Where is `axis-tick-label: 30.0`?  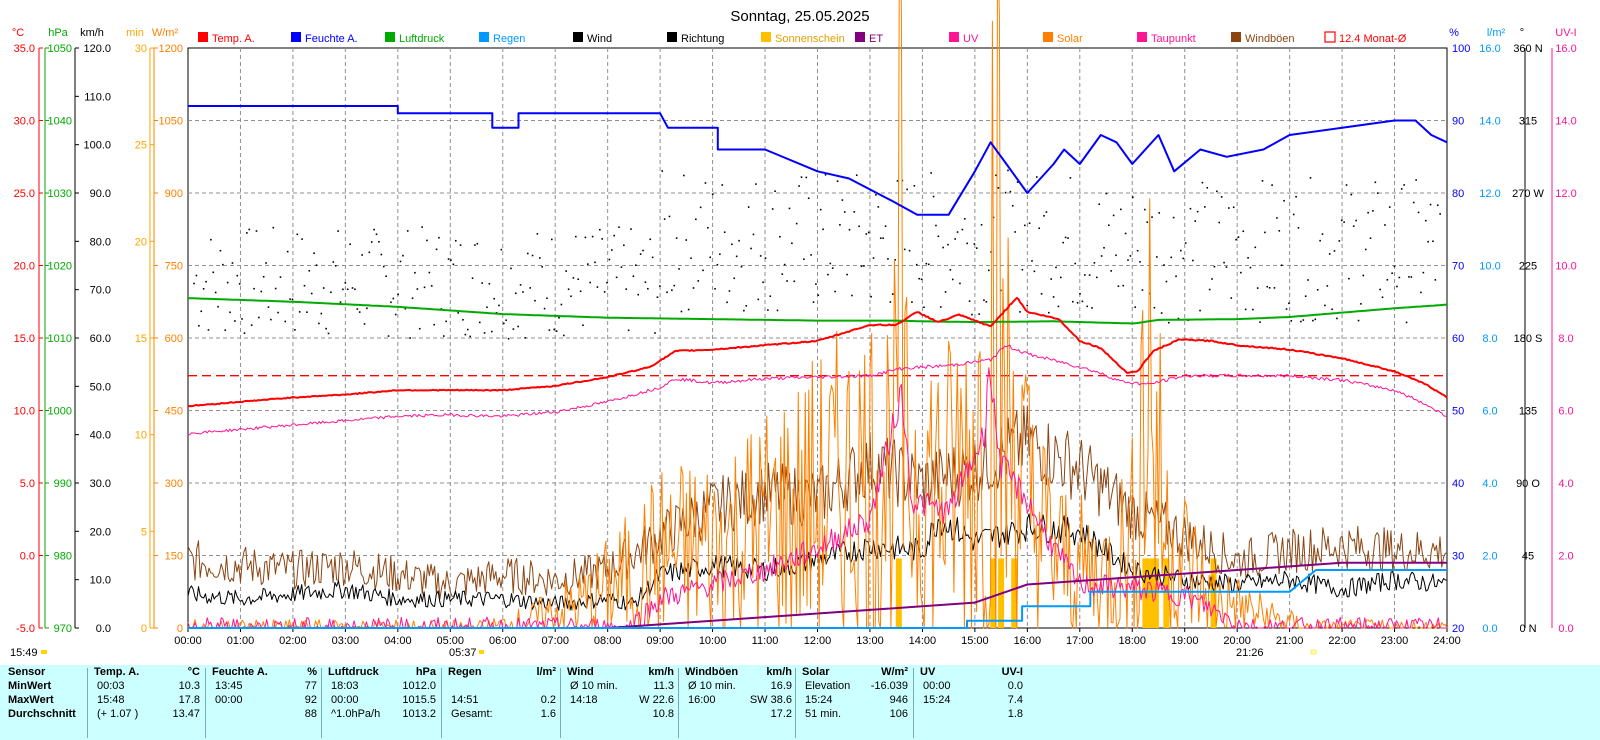
axis-tick-label: 30.0 is located at coordinates (100, 484).